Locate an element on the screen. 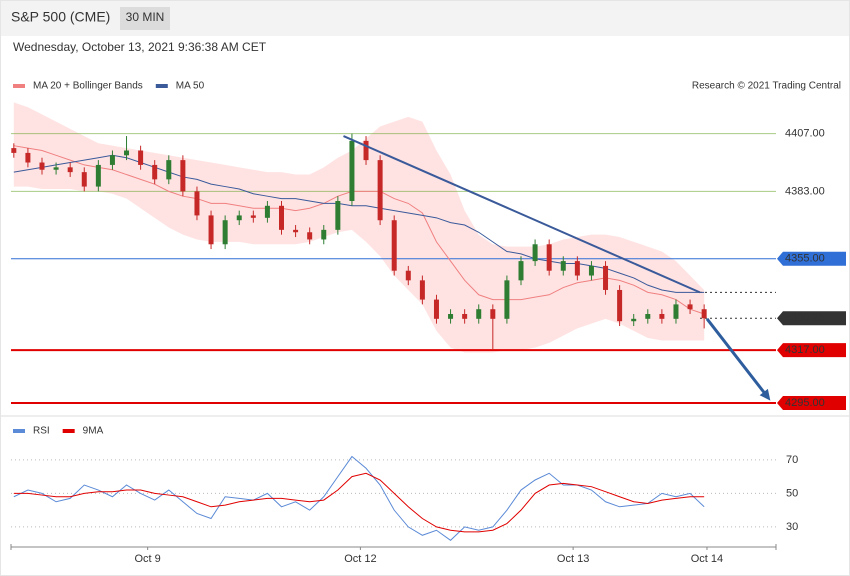 The height and width of the screenshot is (576, 850). chart-title: S&P 500 (CME) is located at coordinates (60, 17).